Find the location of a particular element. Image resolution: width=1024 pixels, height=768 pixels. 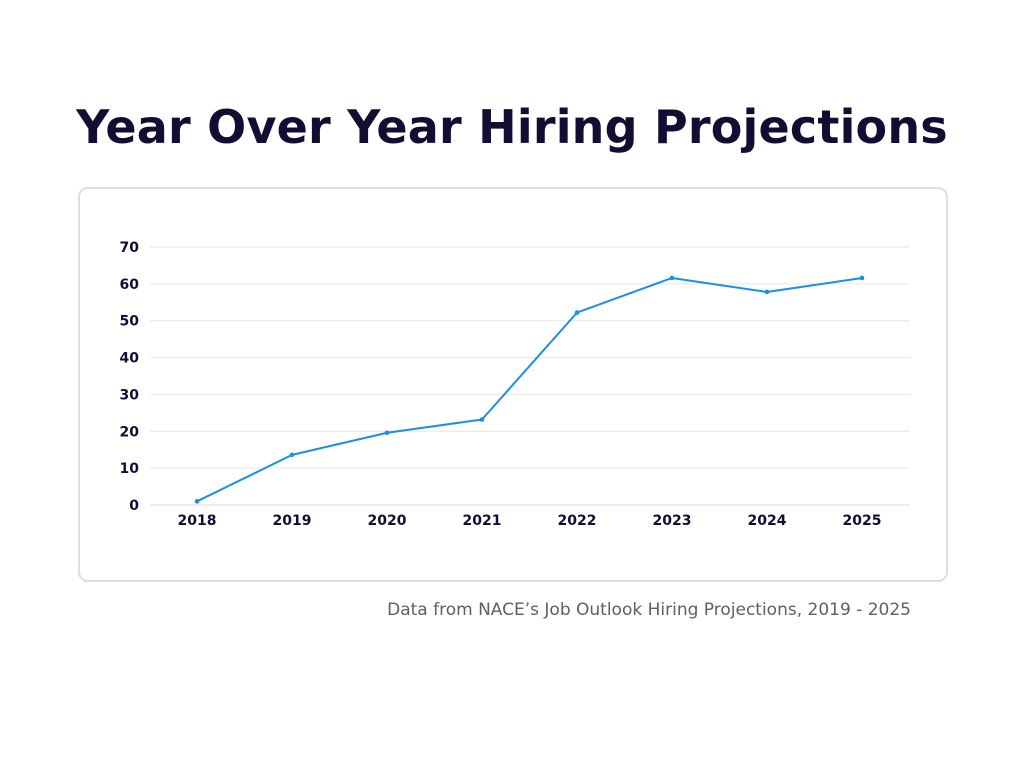

y-tick-label: 10 is located at coordinates (130, 469).